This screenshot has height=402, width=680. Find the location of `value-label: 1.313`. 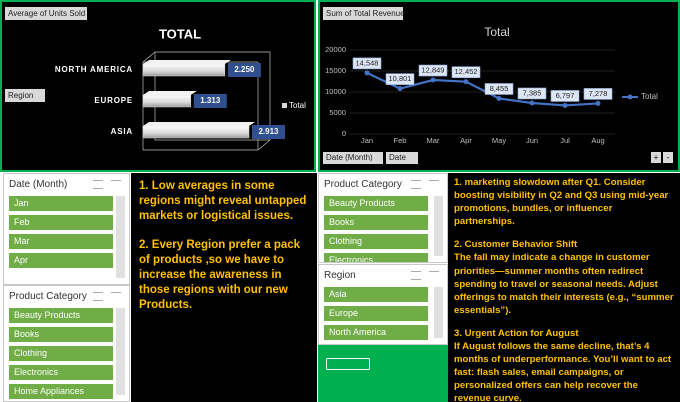

value-label: 1.313 is located at coordinates (210, 100).